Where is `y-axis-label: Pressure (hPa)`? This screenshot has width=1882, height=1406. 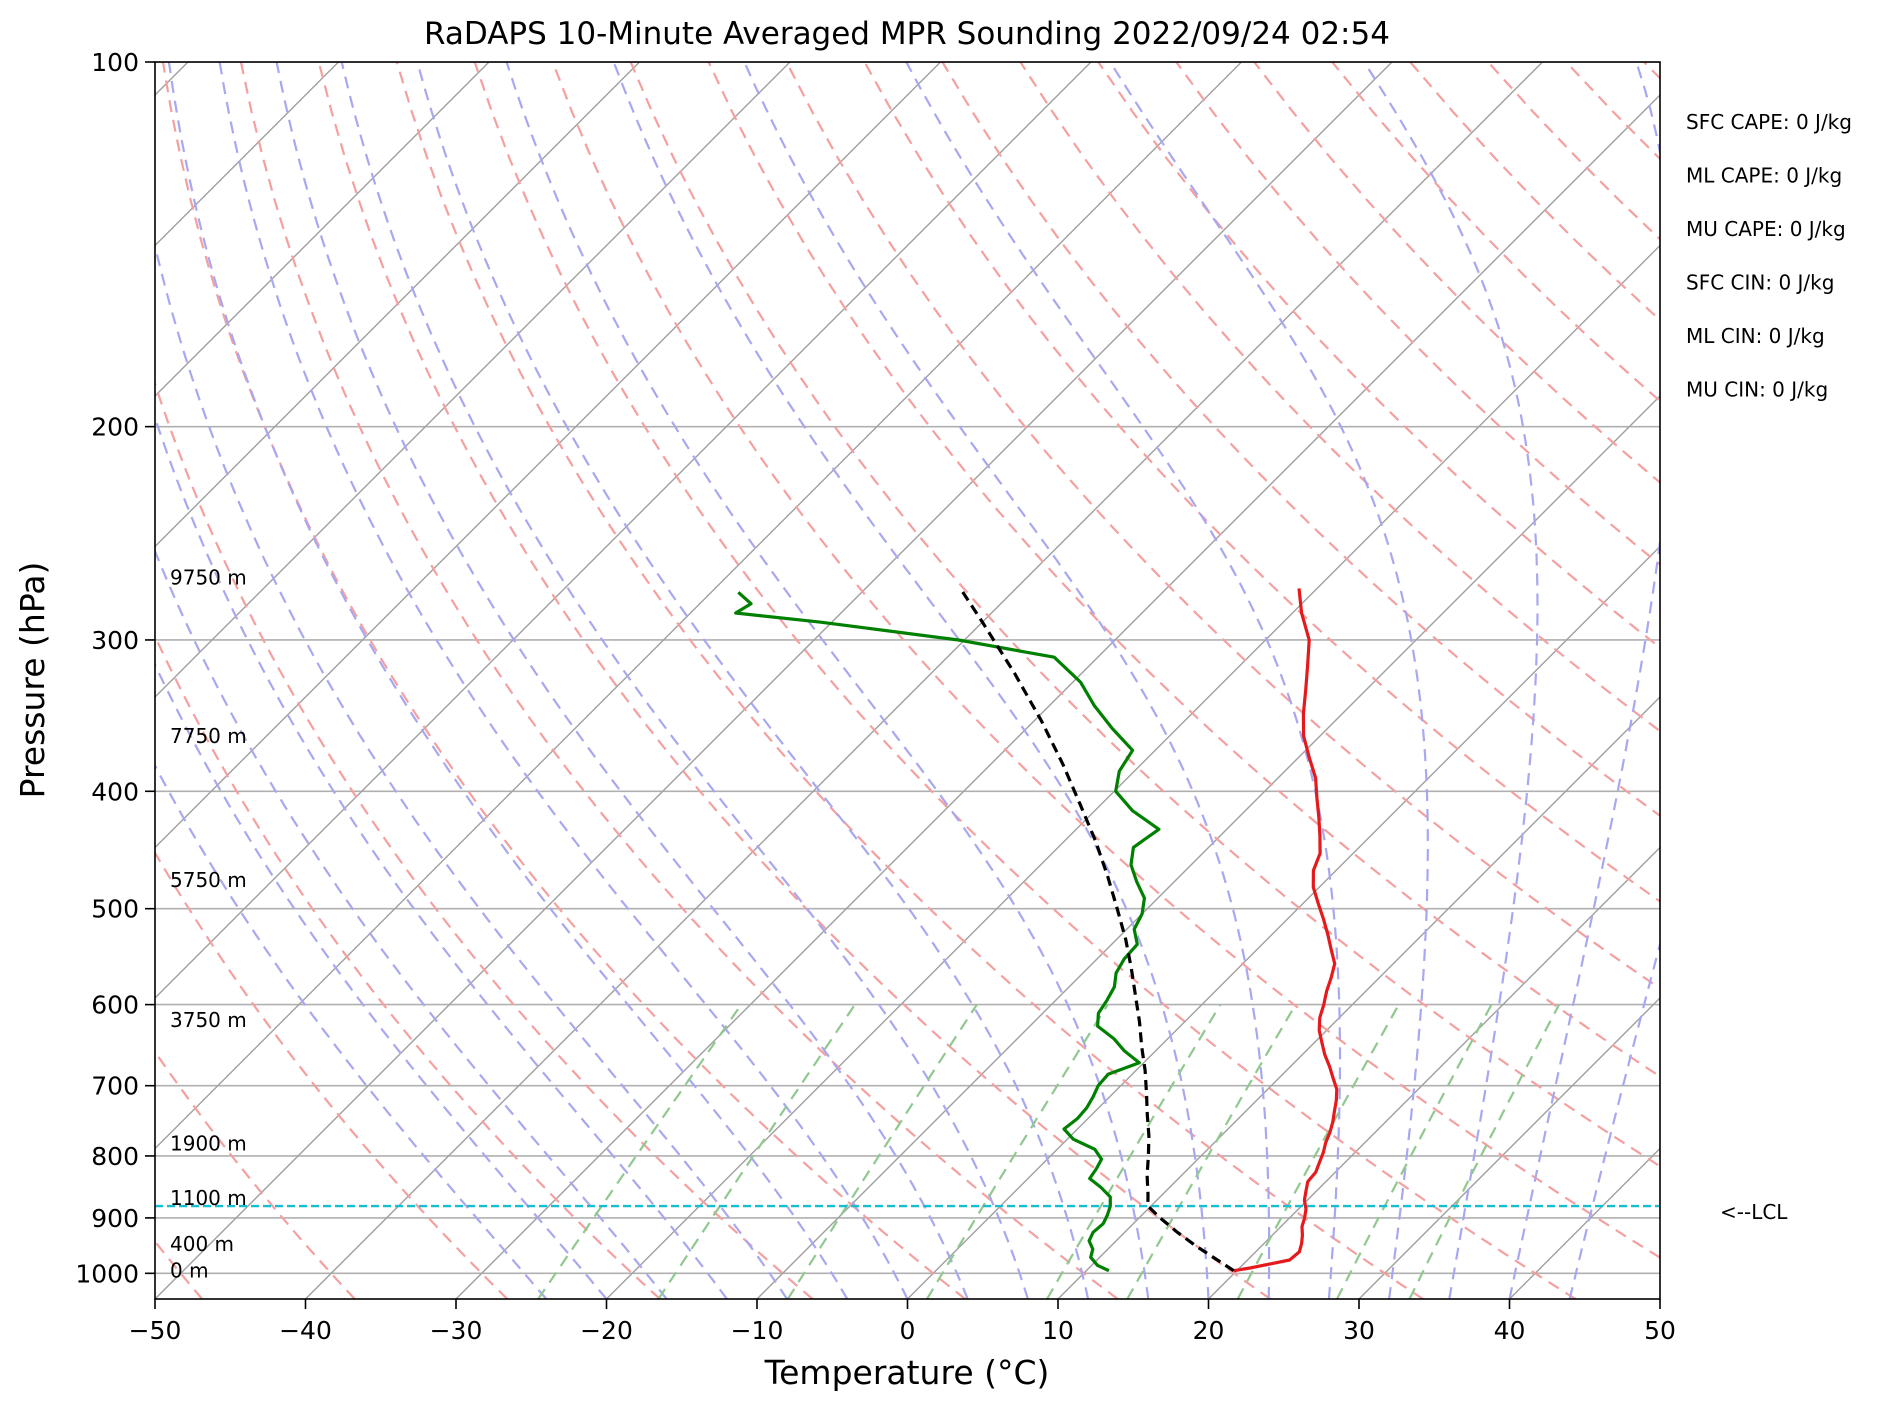
y-axis-label: Pressure (hPa) is located at coordinates (32, 680).